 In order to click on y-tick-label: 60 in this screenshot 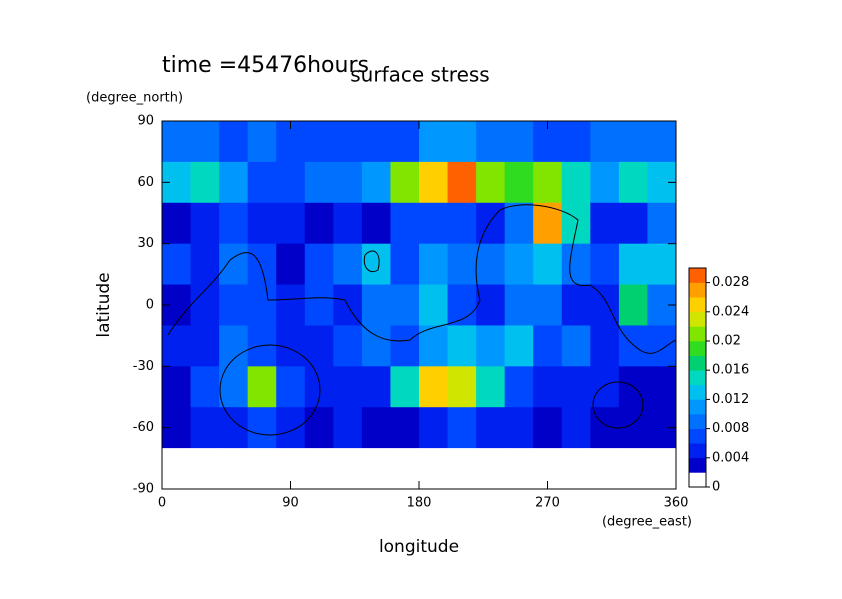, I will do `click(145, 182)`.